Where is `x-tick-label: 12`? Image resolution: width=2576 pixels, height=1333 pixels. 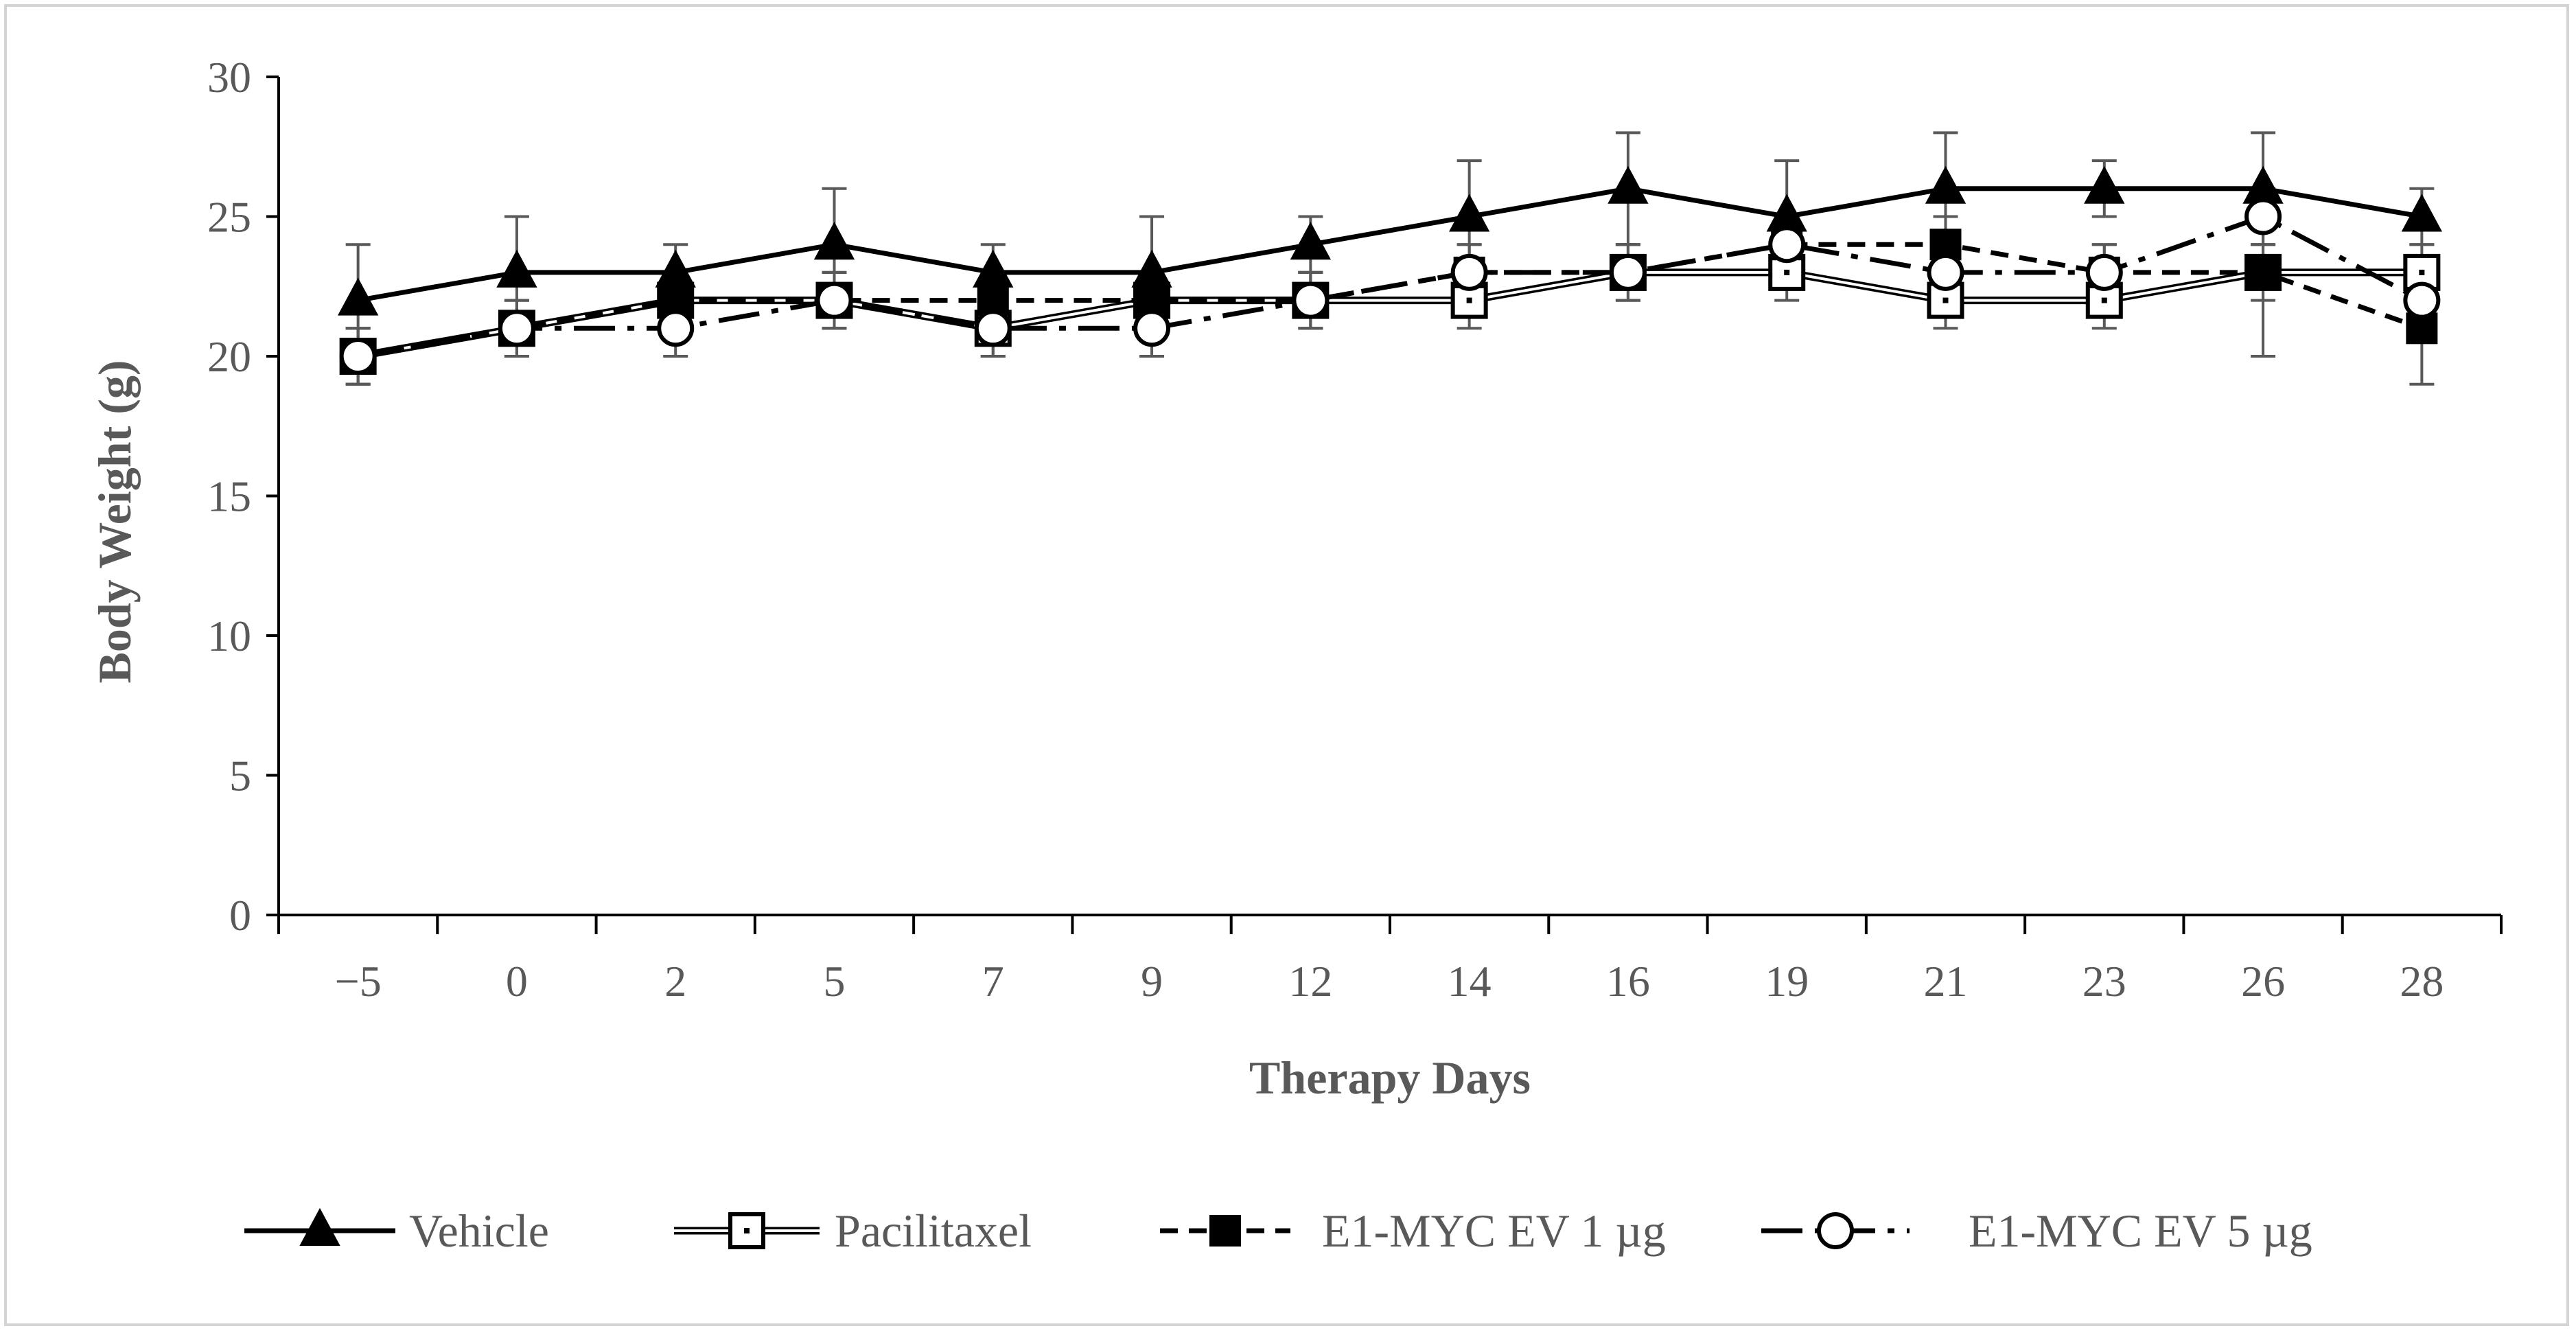
x-tick-label: 12 is located at coordinates (1310, 982).